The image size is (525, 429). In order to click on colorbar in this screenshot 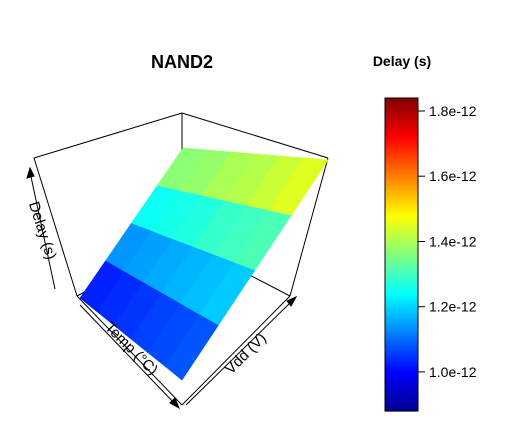, I will do `click(401, 254)`.